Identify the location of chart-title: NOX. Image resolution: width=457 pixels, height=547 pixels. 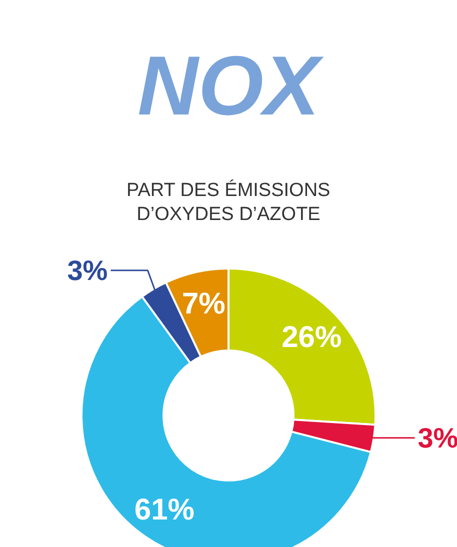
(230, 85).